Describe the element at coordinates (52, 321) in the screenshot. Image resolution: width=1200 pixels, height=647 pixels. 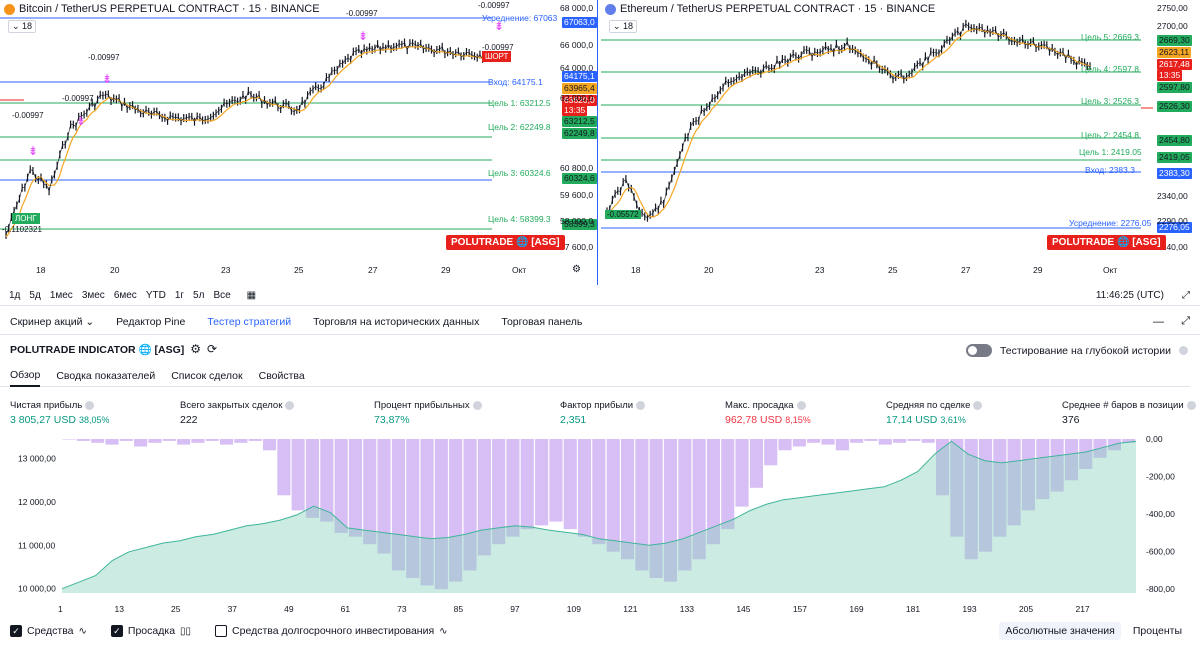
I see `tab-0: Скринер акций ⌄` at that location.